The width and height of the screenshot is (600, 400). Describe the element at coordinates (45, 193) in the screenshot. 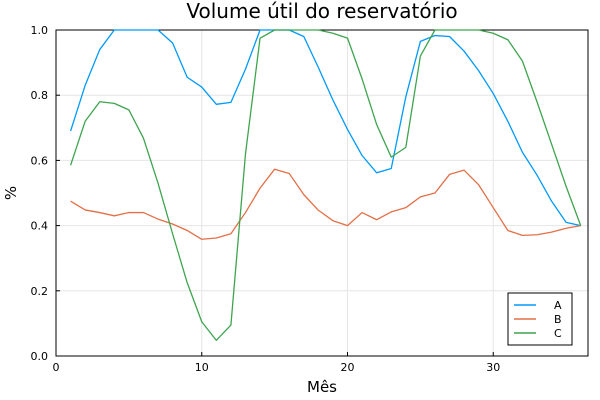

I see `y-ticks: 0.0 0.2 0.4 0.6 0.8 1.0` at that location.